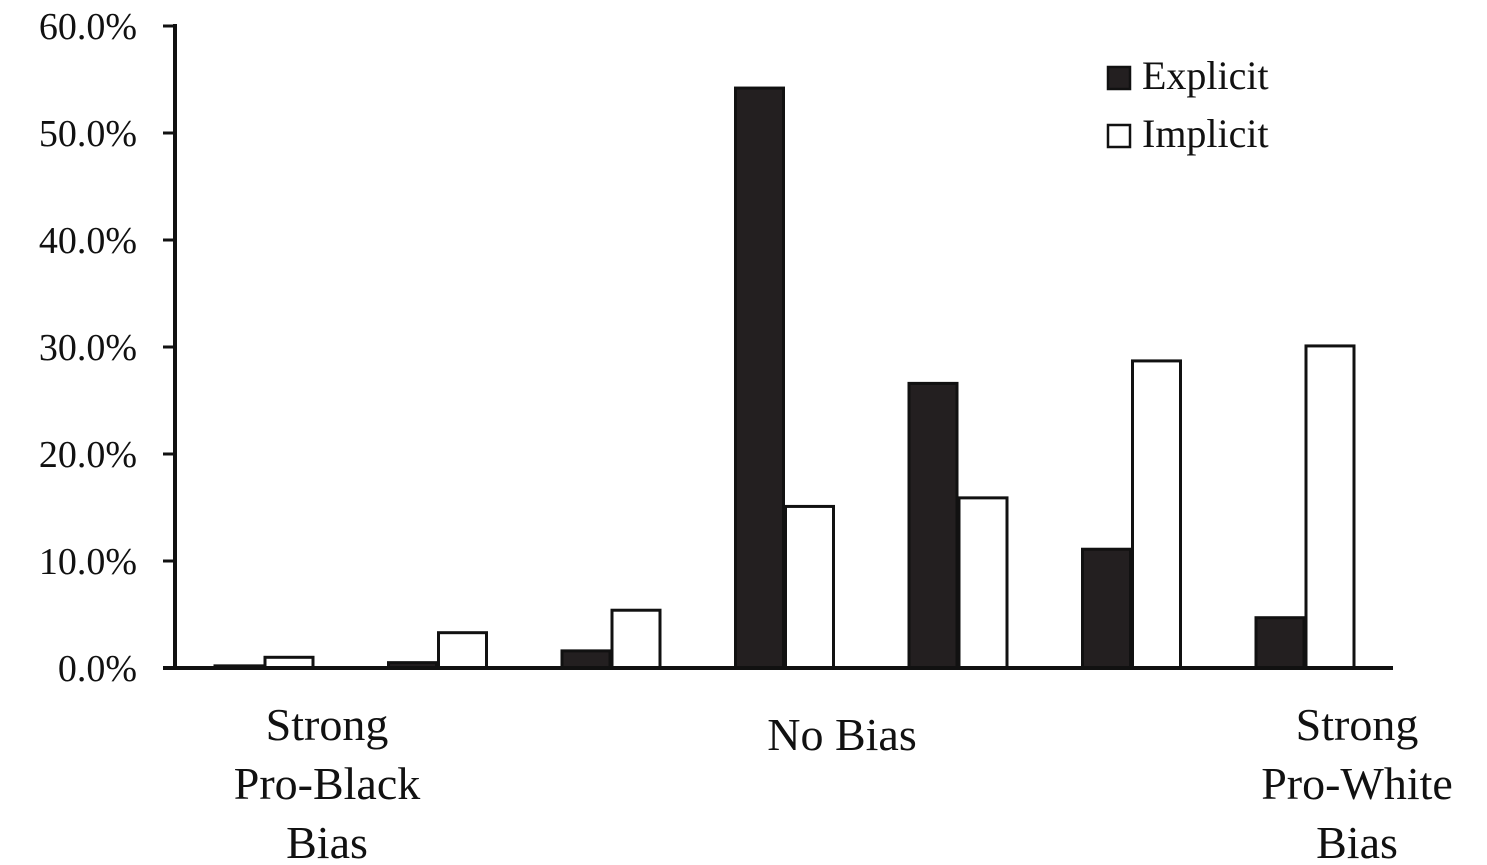 This screenshot has height=865, width=1487. I want to click on y-tick-label: 10.0%, so click(88, 562).